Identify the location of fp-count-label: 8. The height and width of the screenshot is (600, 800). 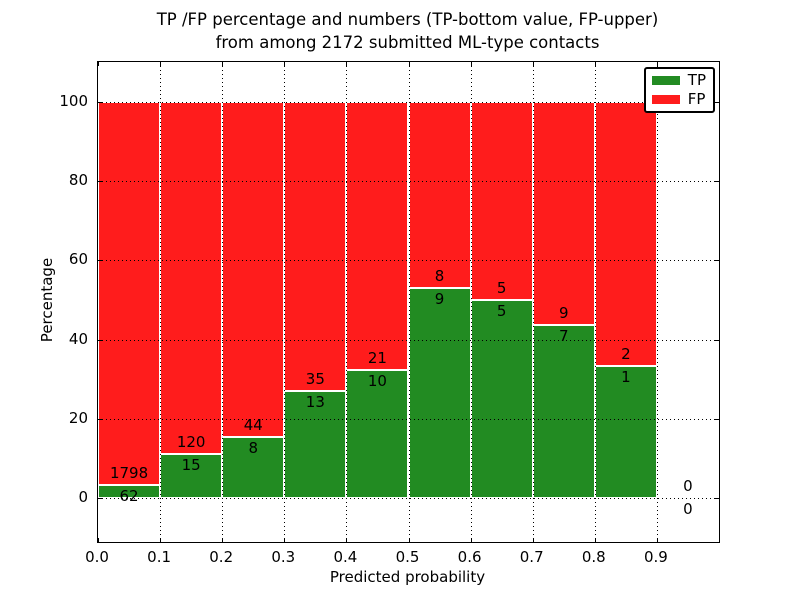
(439, 276).